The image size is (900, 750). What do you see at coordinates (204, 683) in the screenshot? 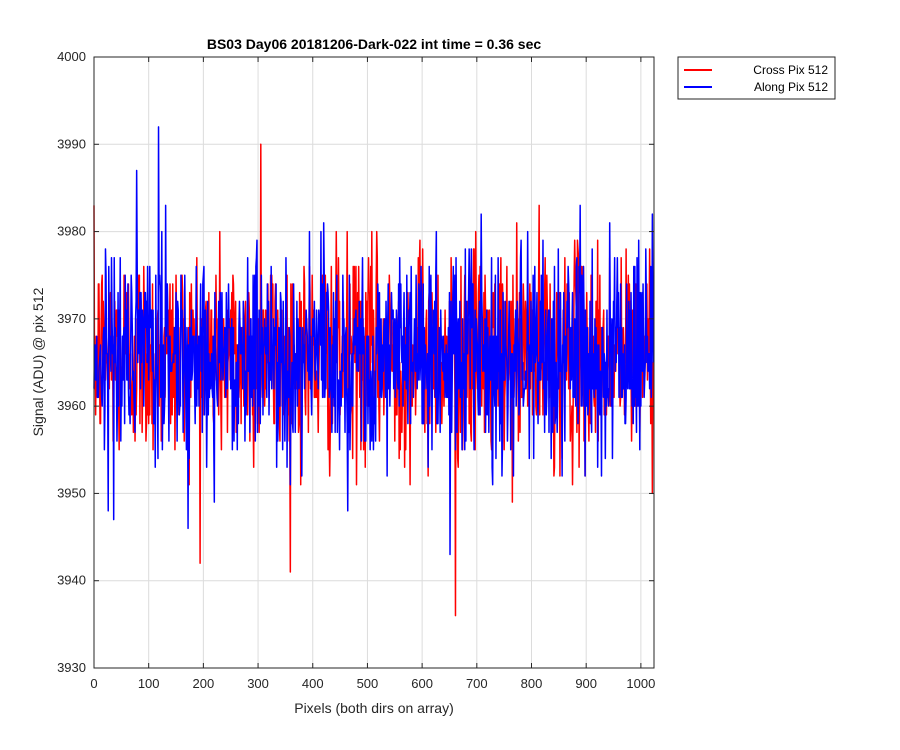
I see `x-tick-label: 200` at bounding box center [204, 683].